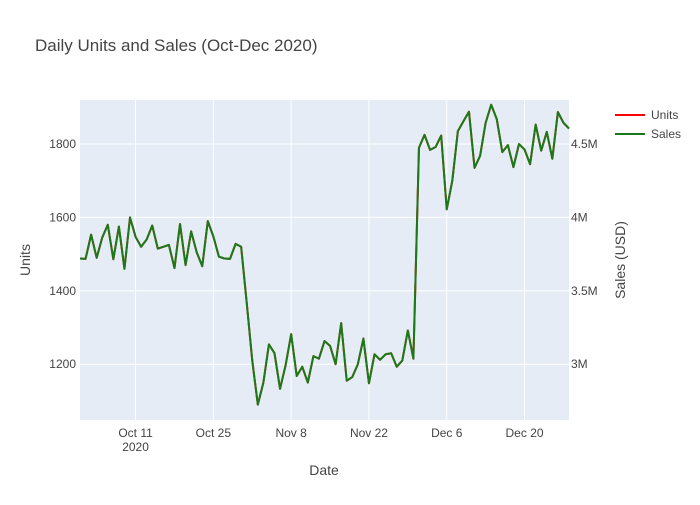  I want to click on x-tick-label: Oct 11, so click(135, 433).